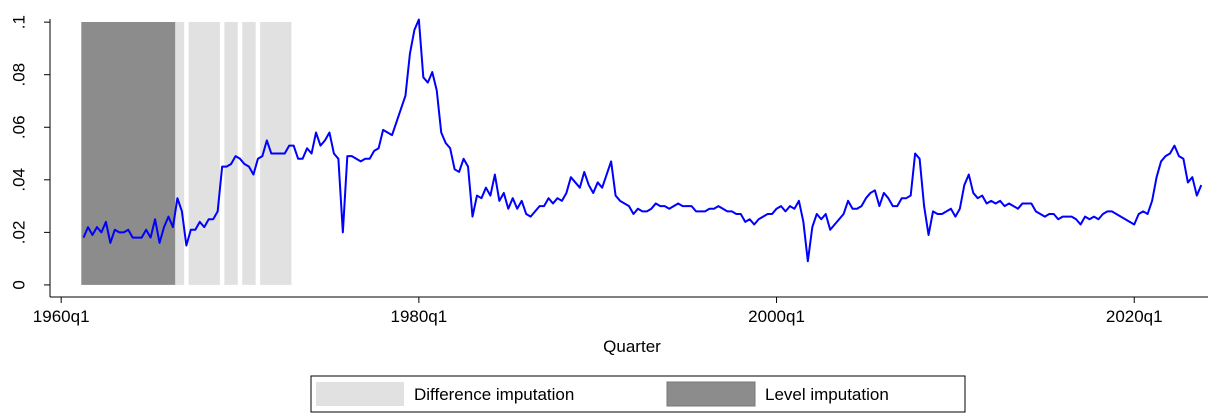 The image size is (1214, 420). I want to click on x-tick-label: 1960q1, so click(61, 316).